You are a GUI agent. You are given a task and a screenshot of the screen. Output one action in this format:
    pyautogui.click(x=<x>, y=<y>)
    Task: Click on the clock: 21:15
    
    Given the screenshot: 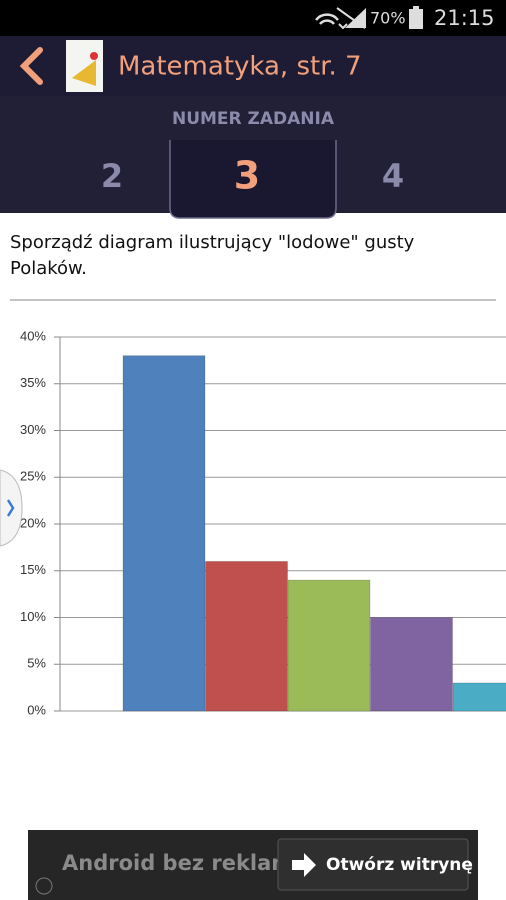 What is the action you would take?
    pyautogui.click(x=464, y=18)
    